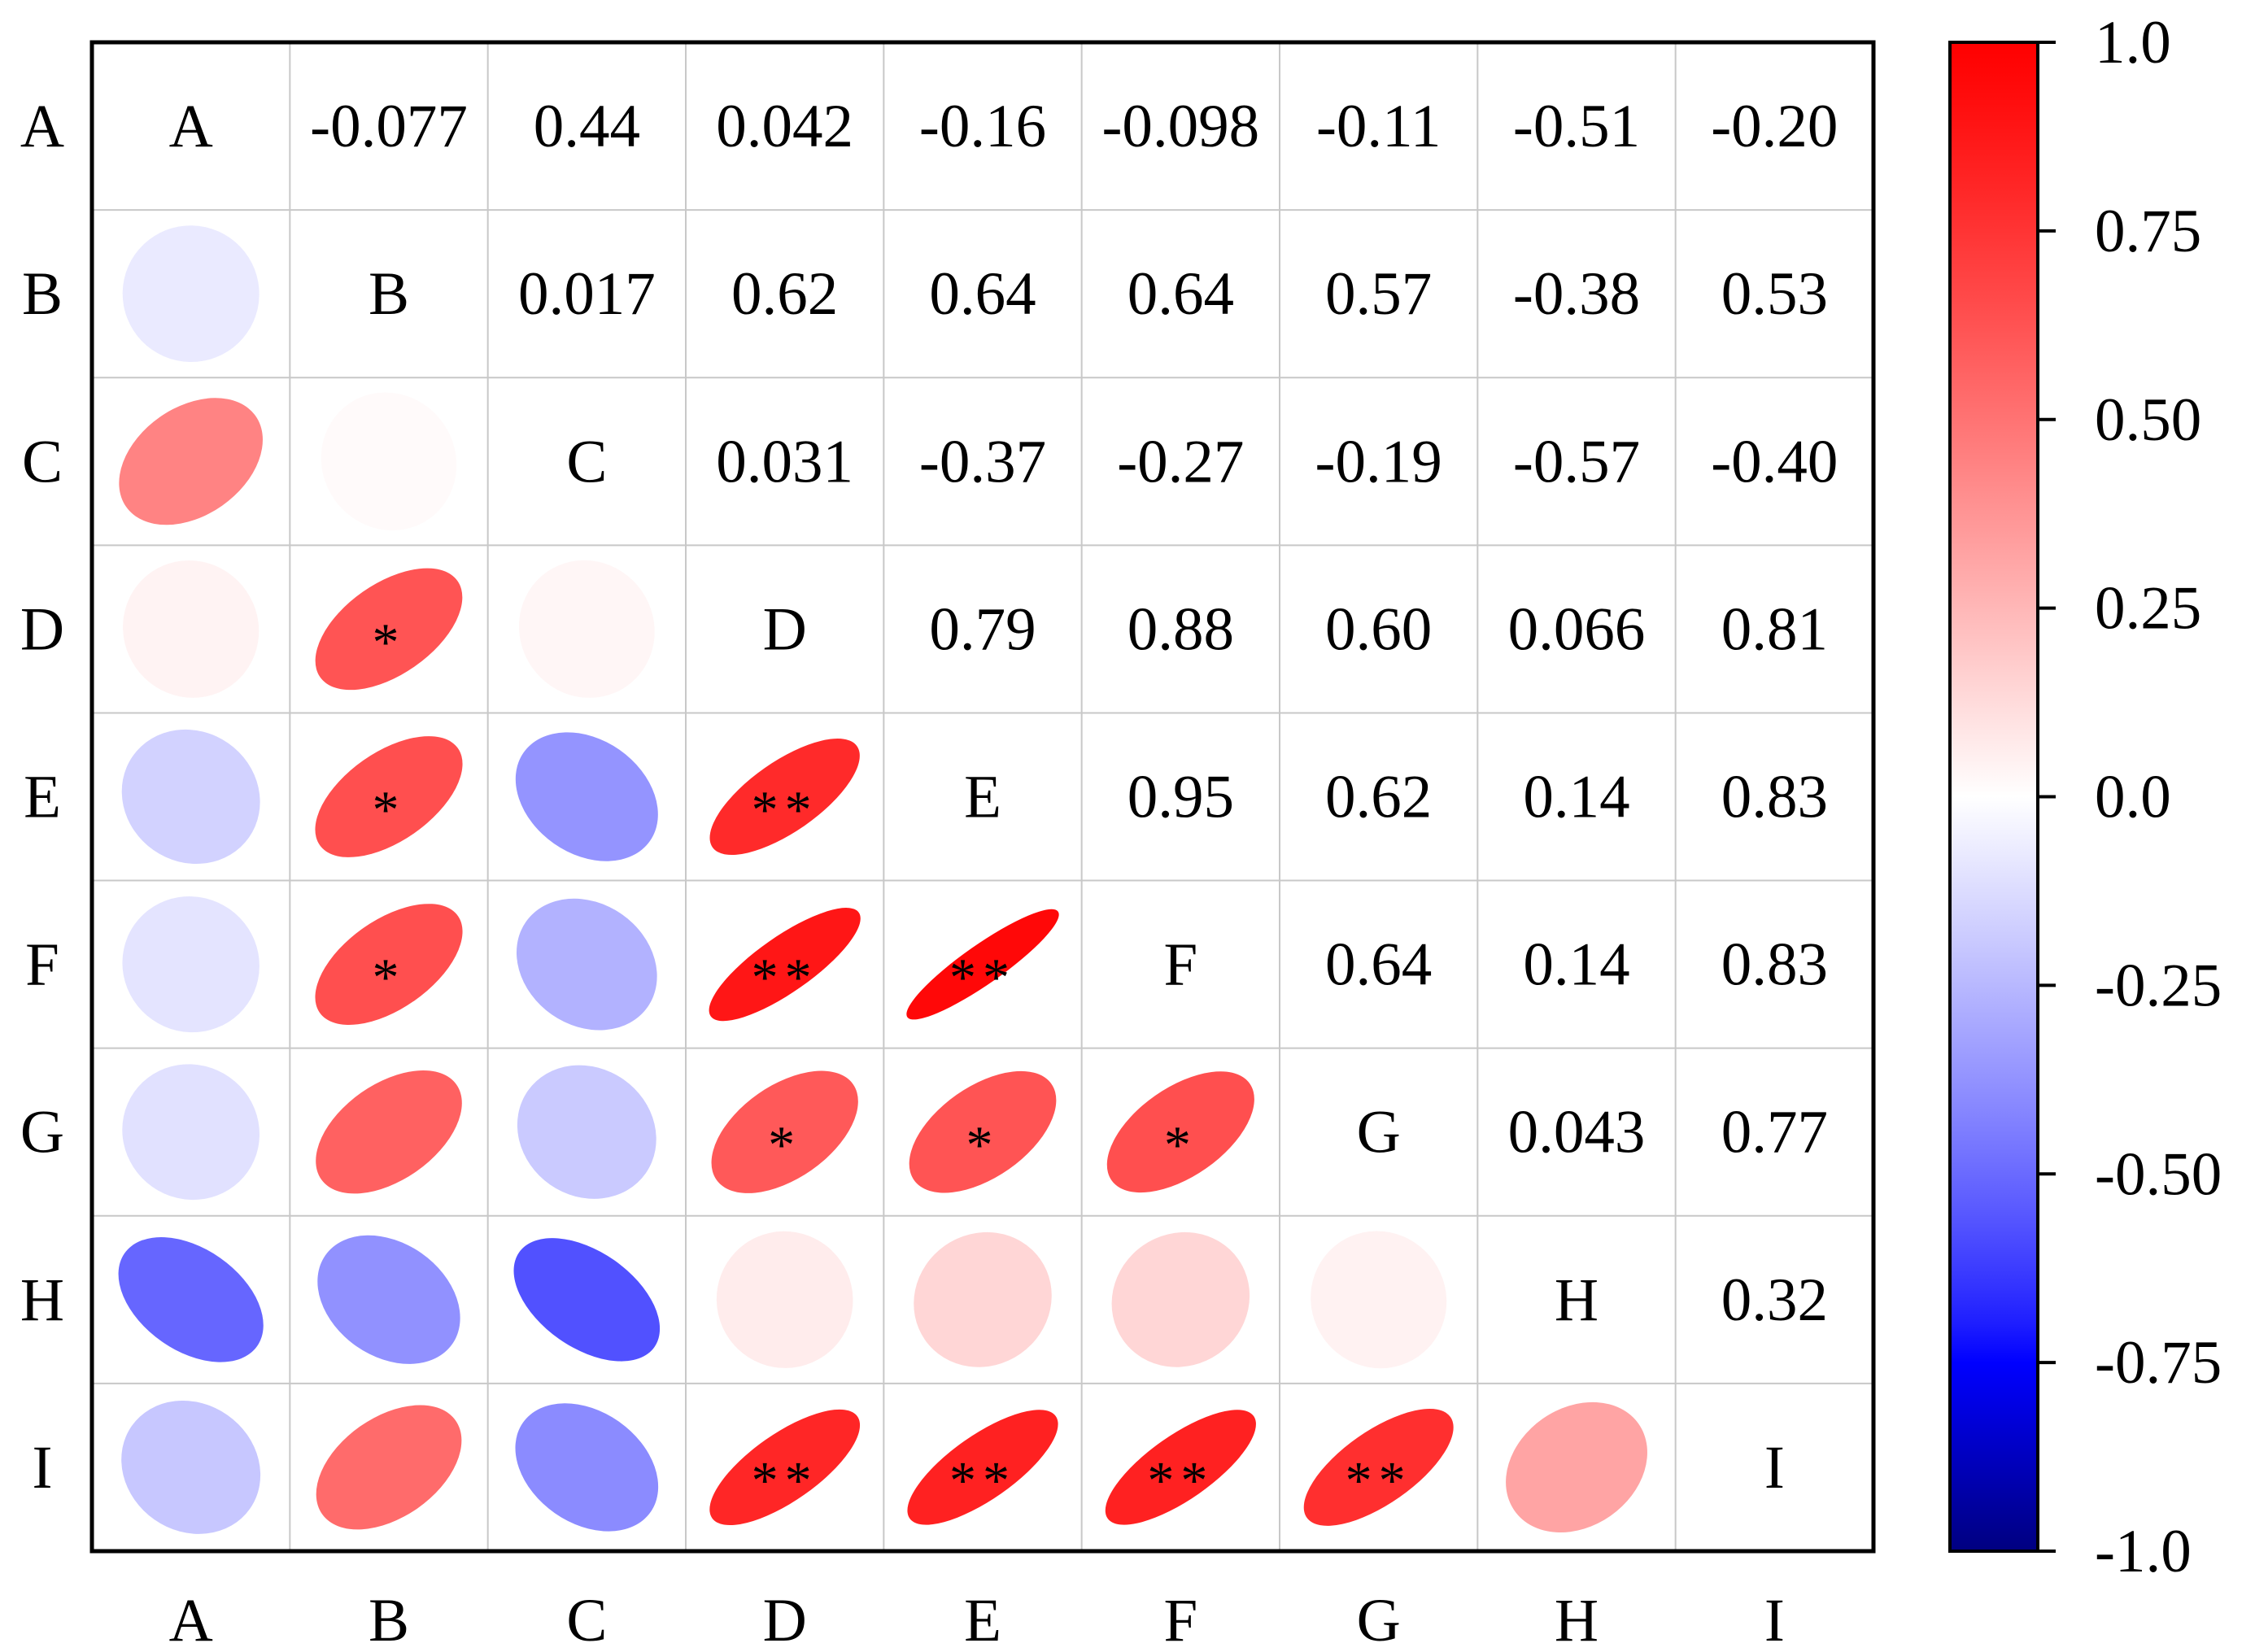 Image resolution: width=2255 pixels, height=1652 pixels. What do you see at coordinates (1774, 126) in the screenshot?
I see `correlation-value: -0.20` at bounding box center [1774, 126].